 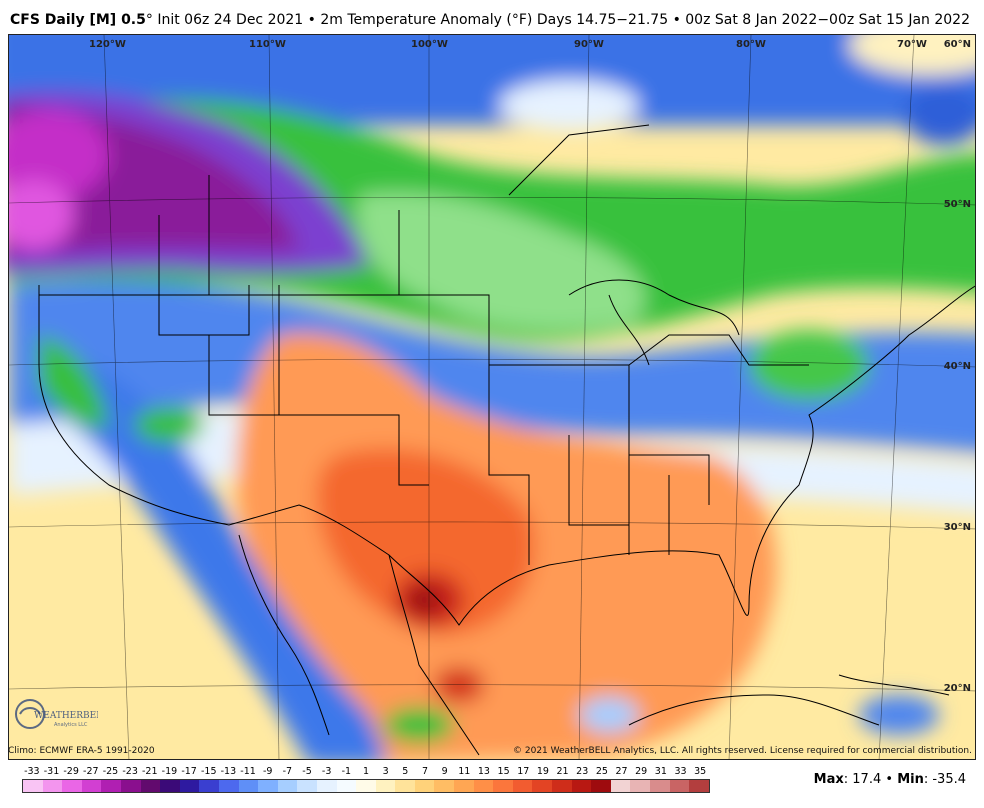 I want to click on colorbar-tick-label: -11, so click(x=248, y=771).